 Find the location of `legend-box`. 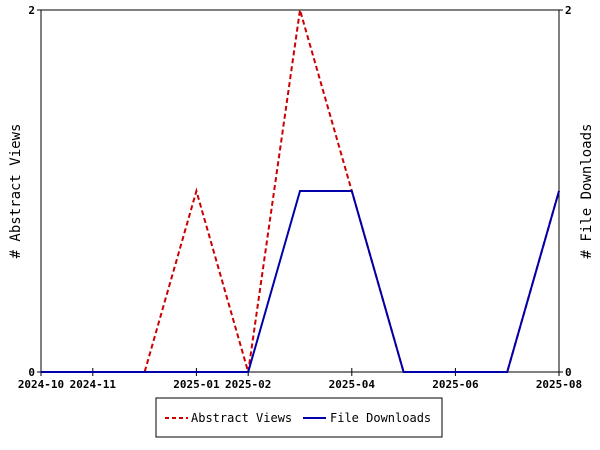

legend-box is located at coordinates (299, 417).